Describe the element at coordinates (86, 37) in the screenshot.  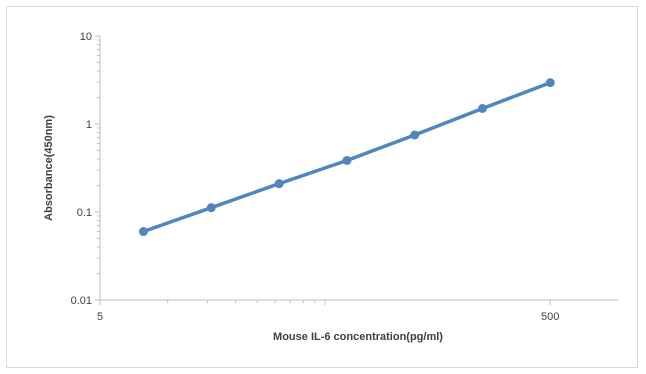
I see `y-tick-label: 10` at that location.